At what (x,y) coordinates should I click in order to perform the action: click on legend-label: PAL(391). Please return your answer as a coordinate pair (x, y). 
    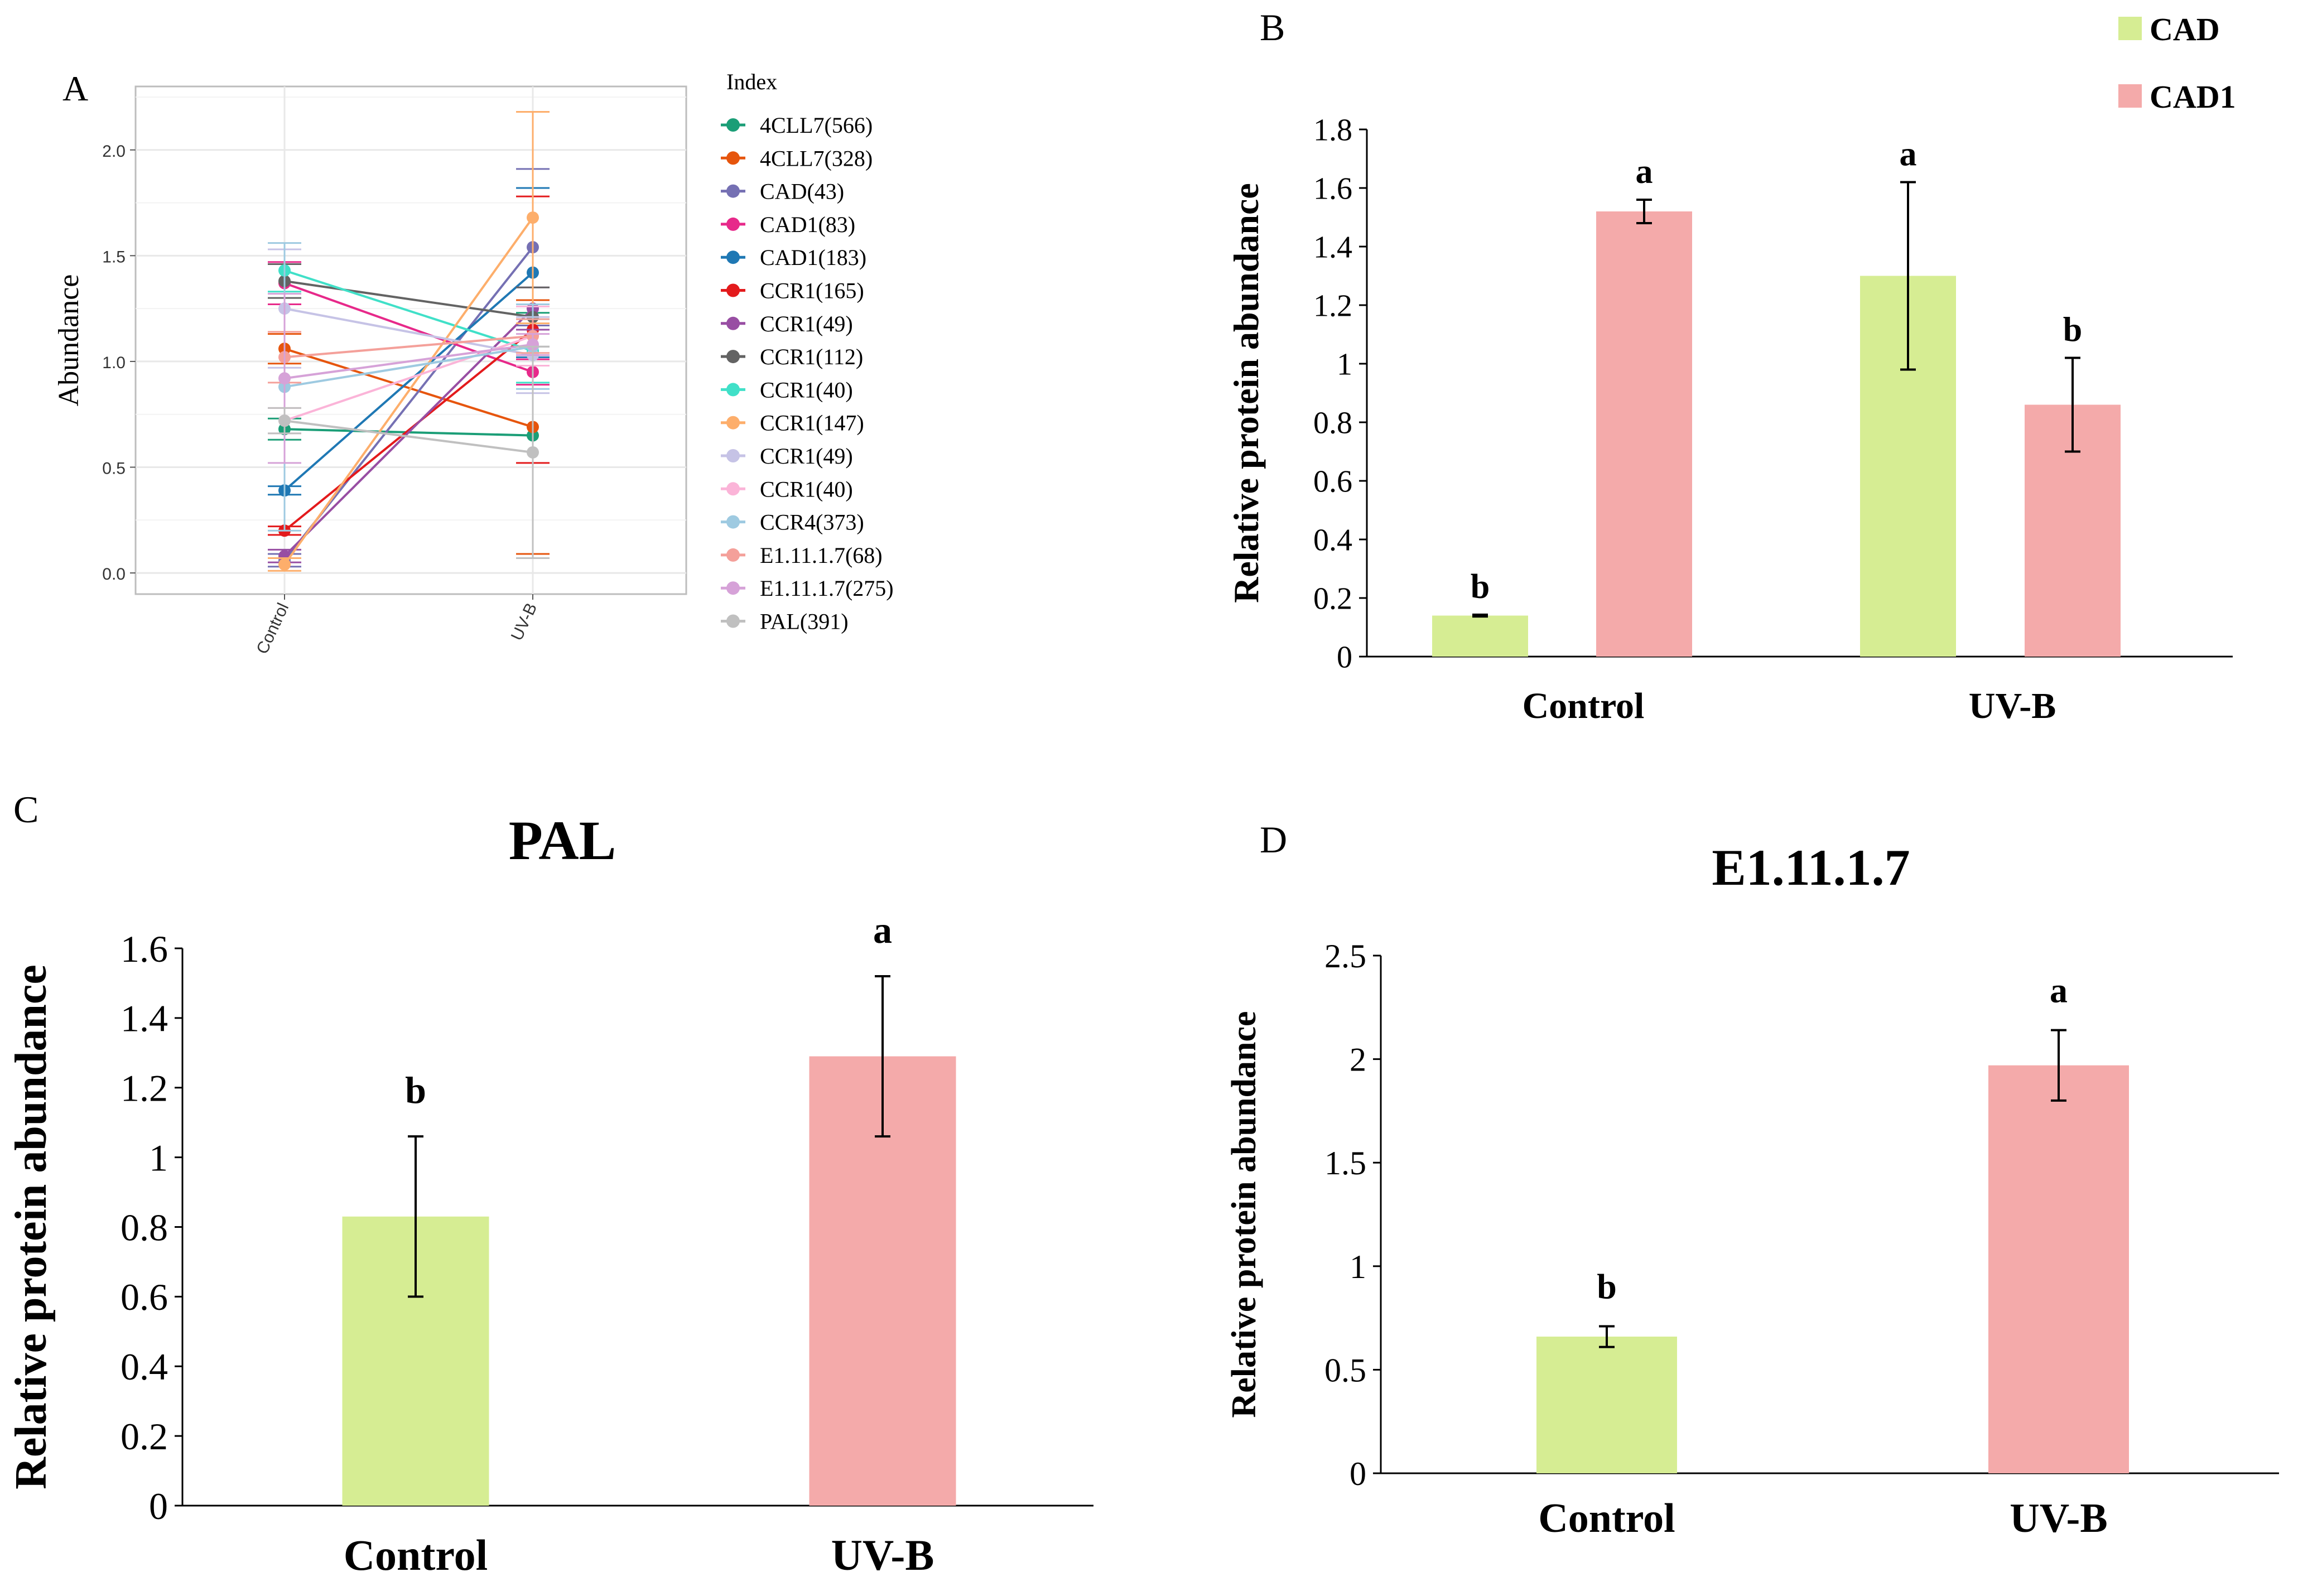
    Looking at the image, I should click on (804, 622).